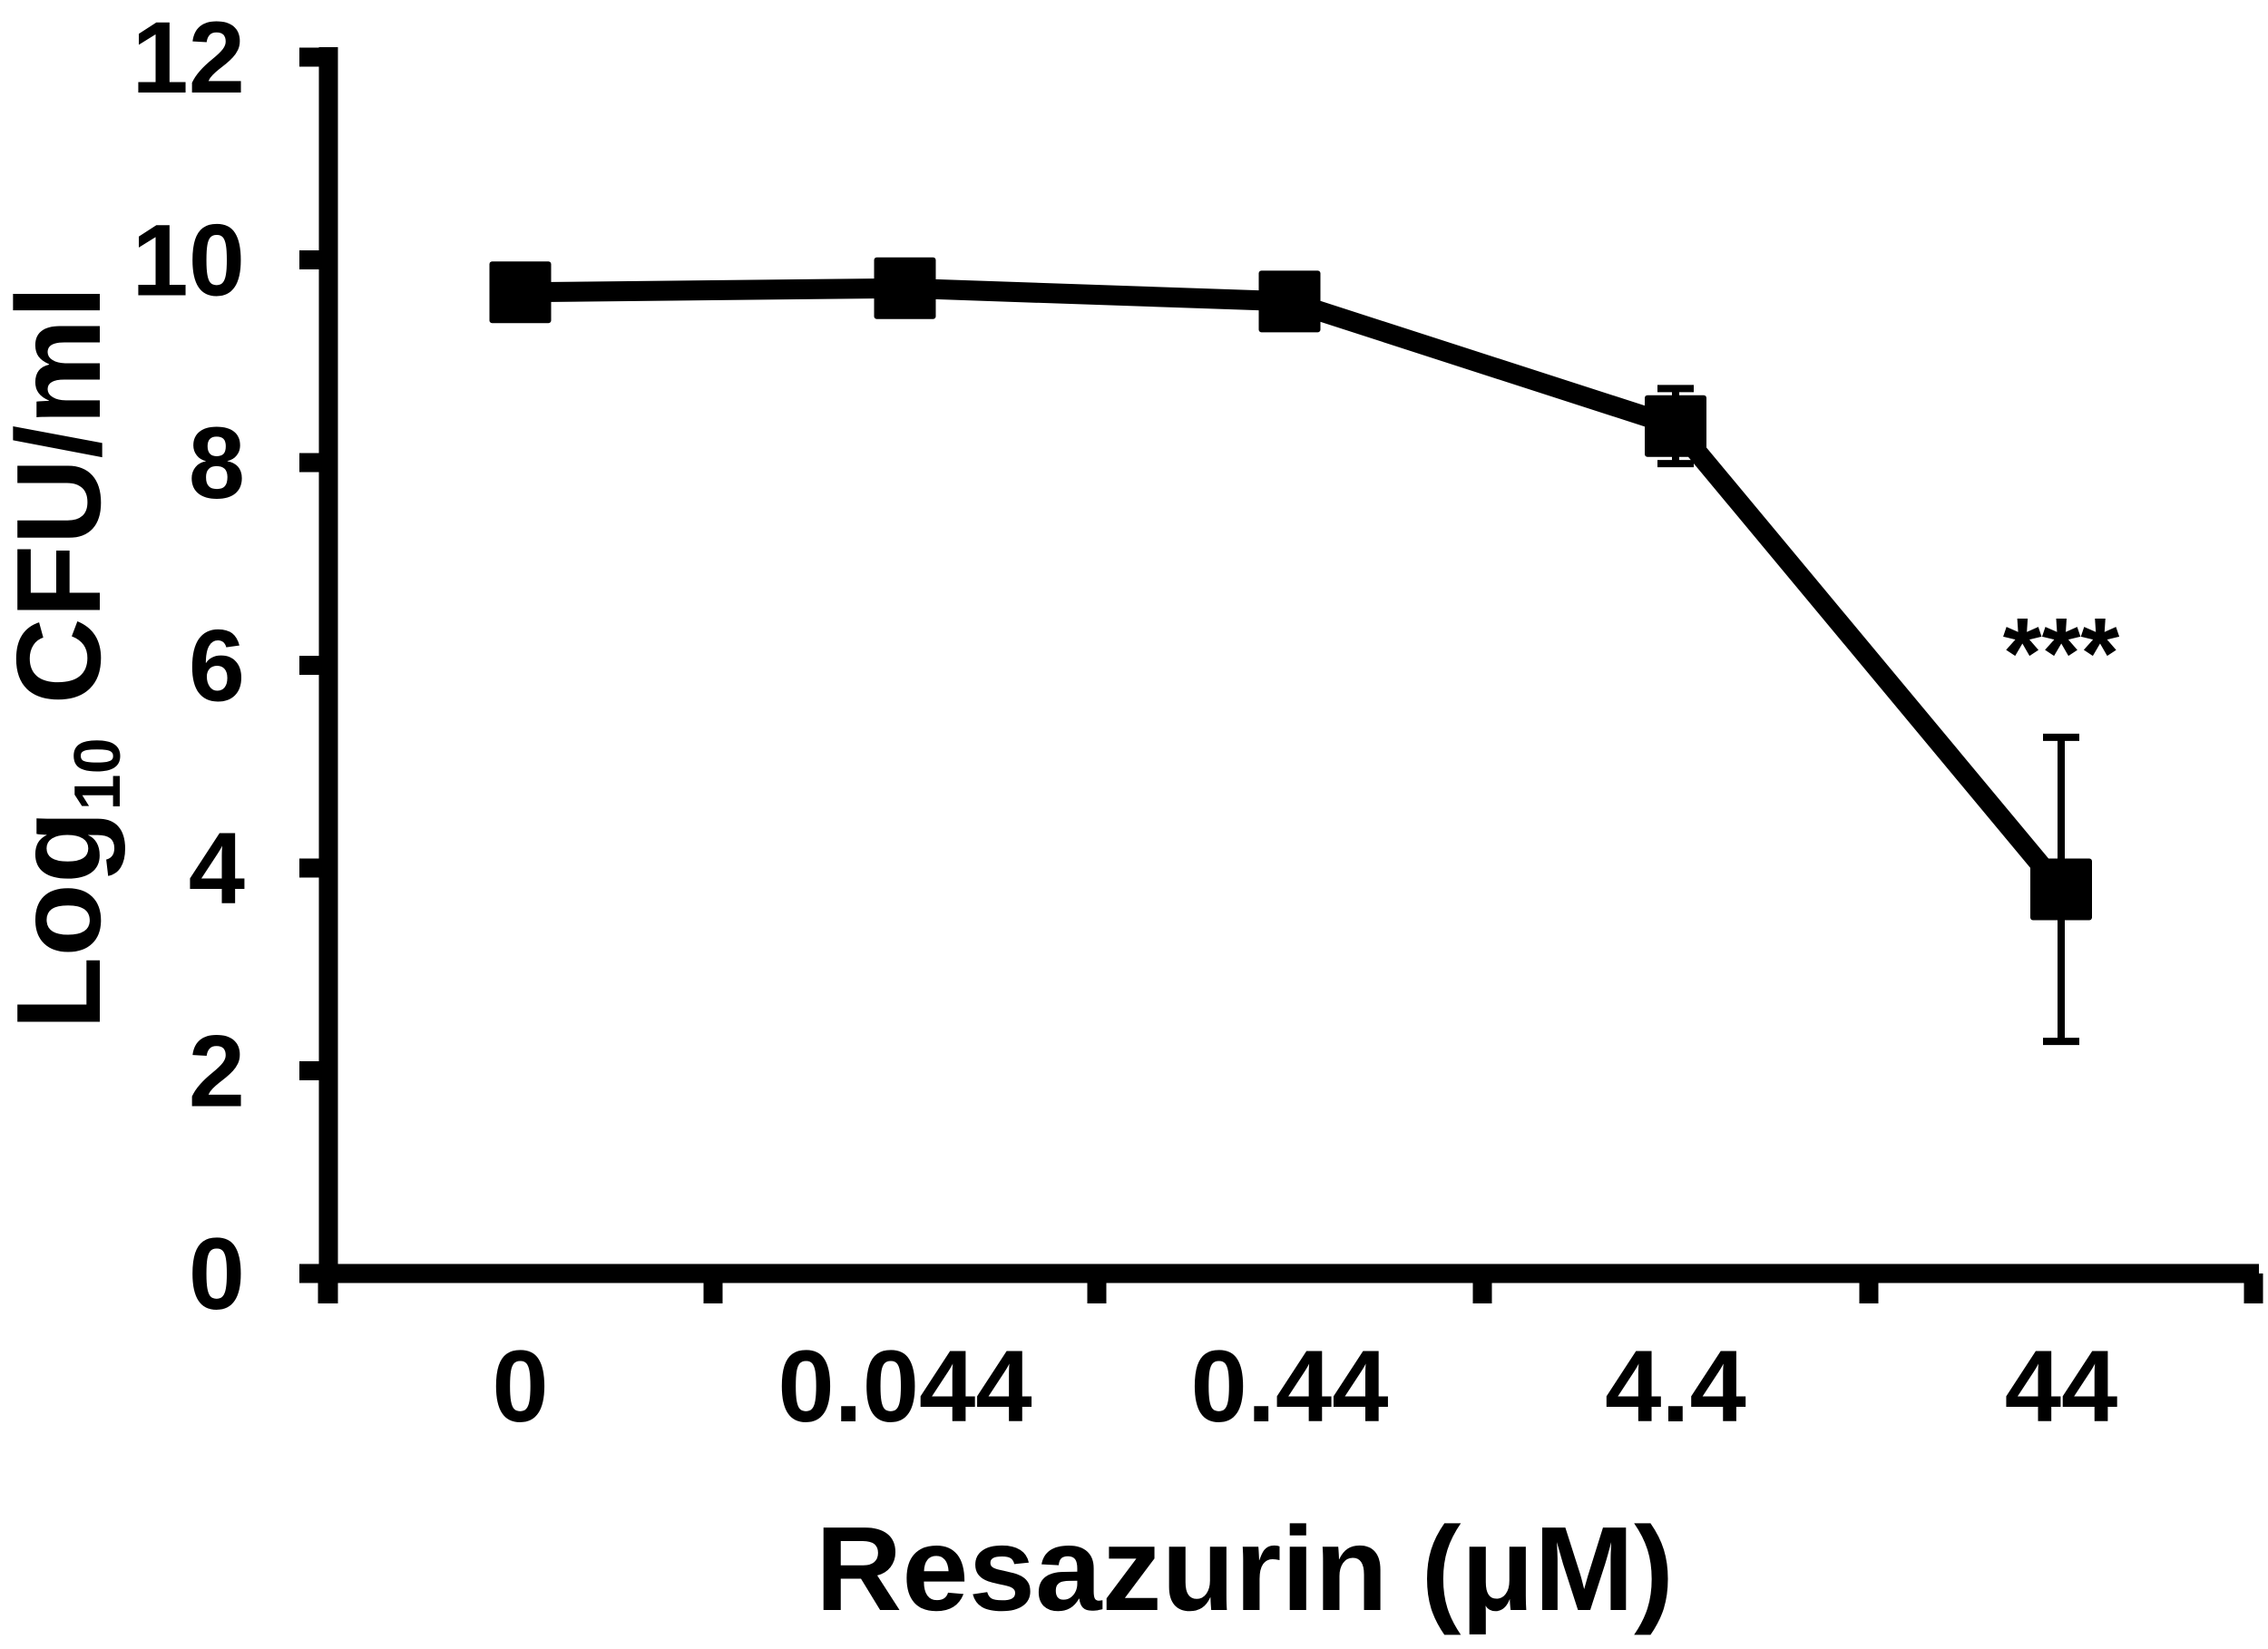 The height and width of the screenshot is (1649, 2268). What do you see at coordinates (217, 463) in the screenshot?
I see `y-tick-label: 8` at bounding box center [217, 463].